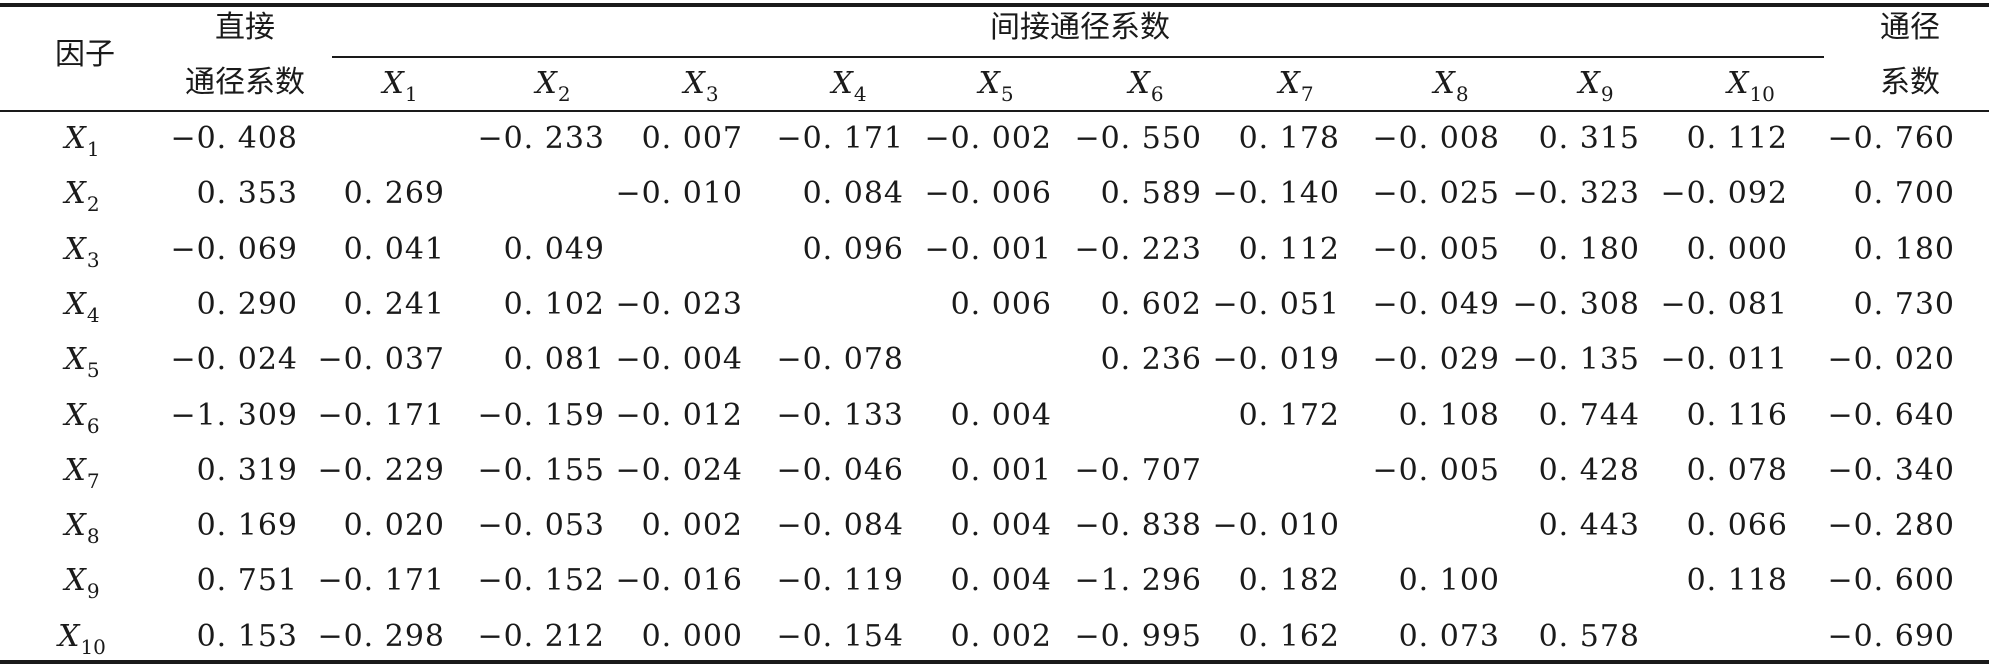  Describe the element at coordinates (75, 138) in the screenshot. I see `row-factor-x1-base: X` at that location.